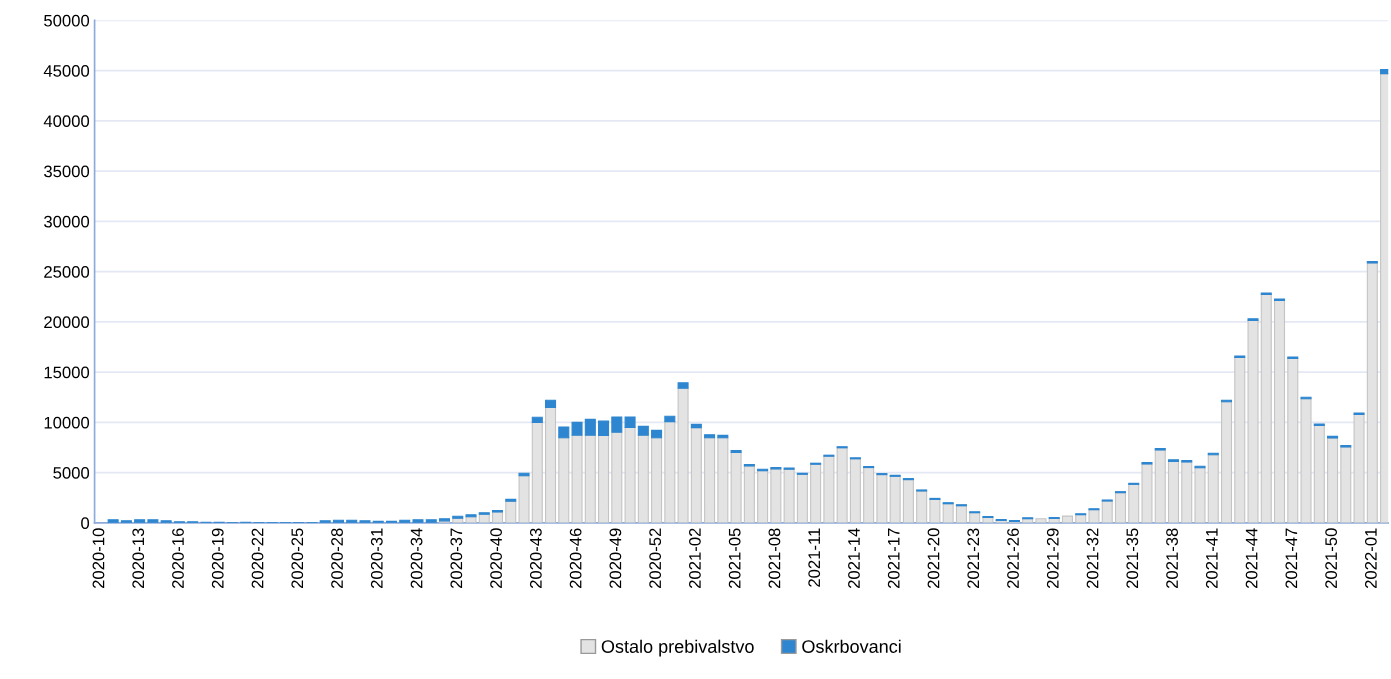 The width and height of the screenshot is (1391, 679). Describe the element at coordinates (1172, 558) in the screenshot. I see `x-tick-label: 2021-38` at that location.